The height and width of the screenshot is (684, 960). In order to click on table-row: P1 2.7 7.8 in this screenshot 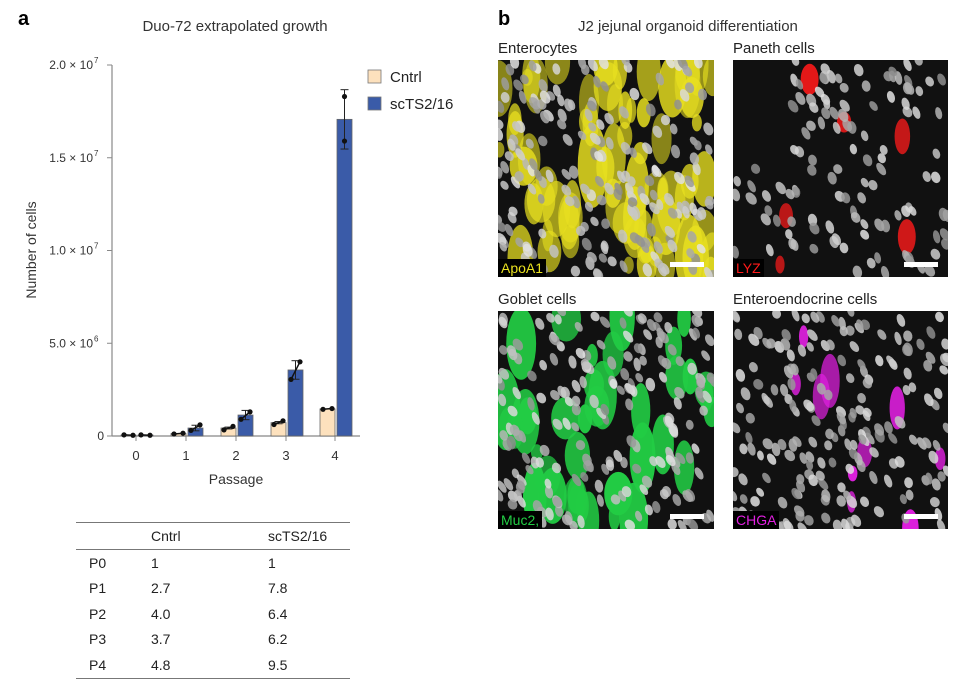, I will do `click(213, 589)`.